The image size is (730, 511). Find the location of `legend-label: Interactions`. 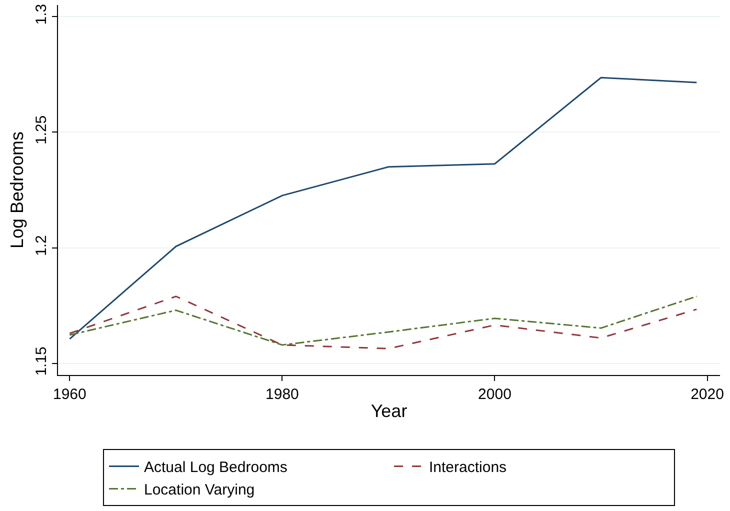

legend-label: Interactions is located at coordinates (468, 467).